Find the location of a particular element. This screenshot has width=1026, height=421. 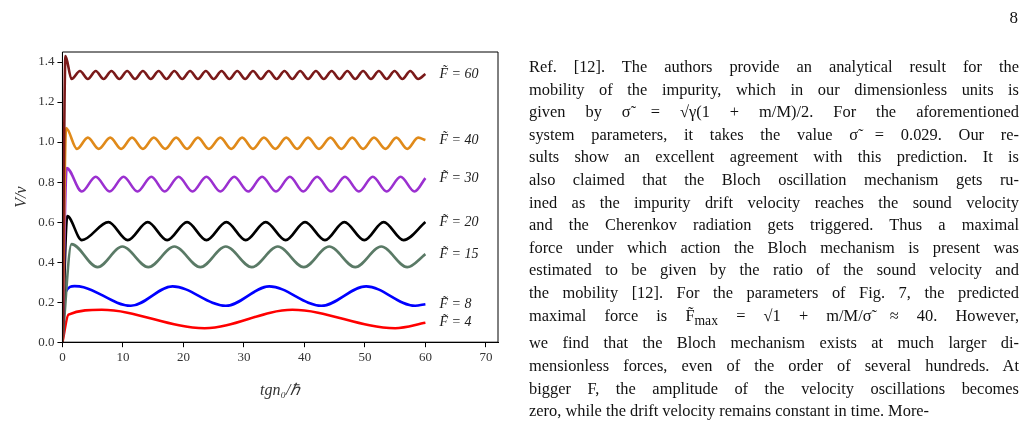

y-tick-label: 0.2 is located at coordinates (46, 301).